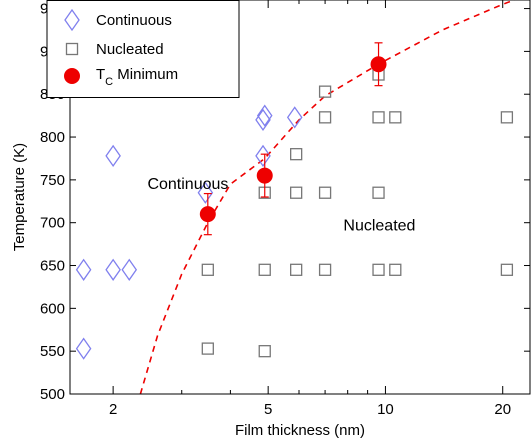  What do you see at coordinates (113, 409) in the screenshot?
I see `x-tick-label: 2` at bounding box center [113, 409].